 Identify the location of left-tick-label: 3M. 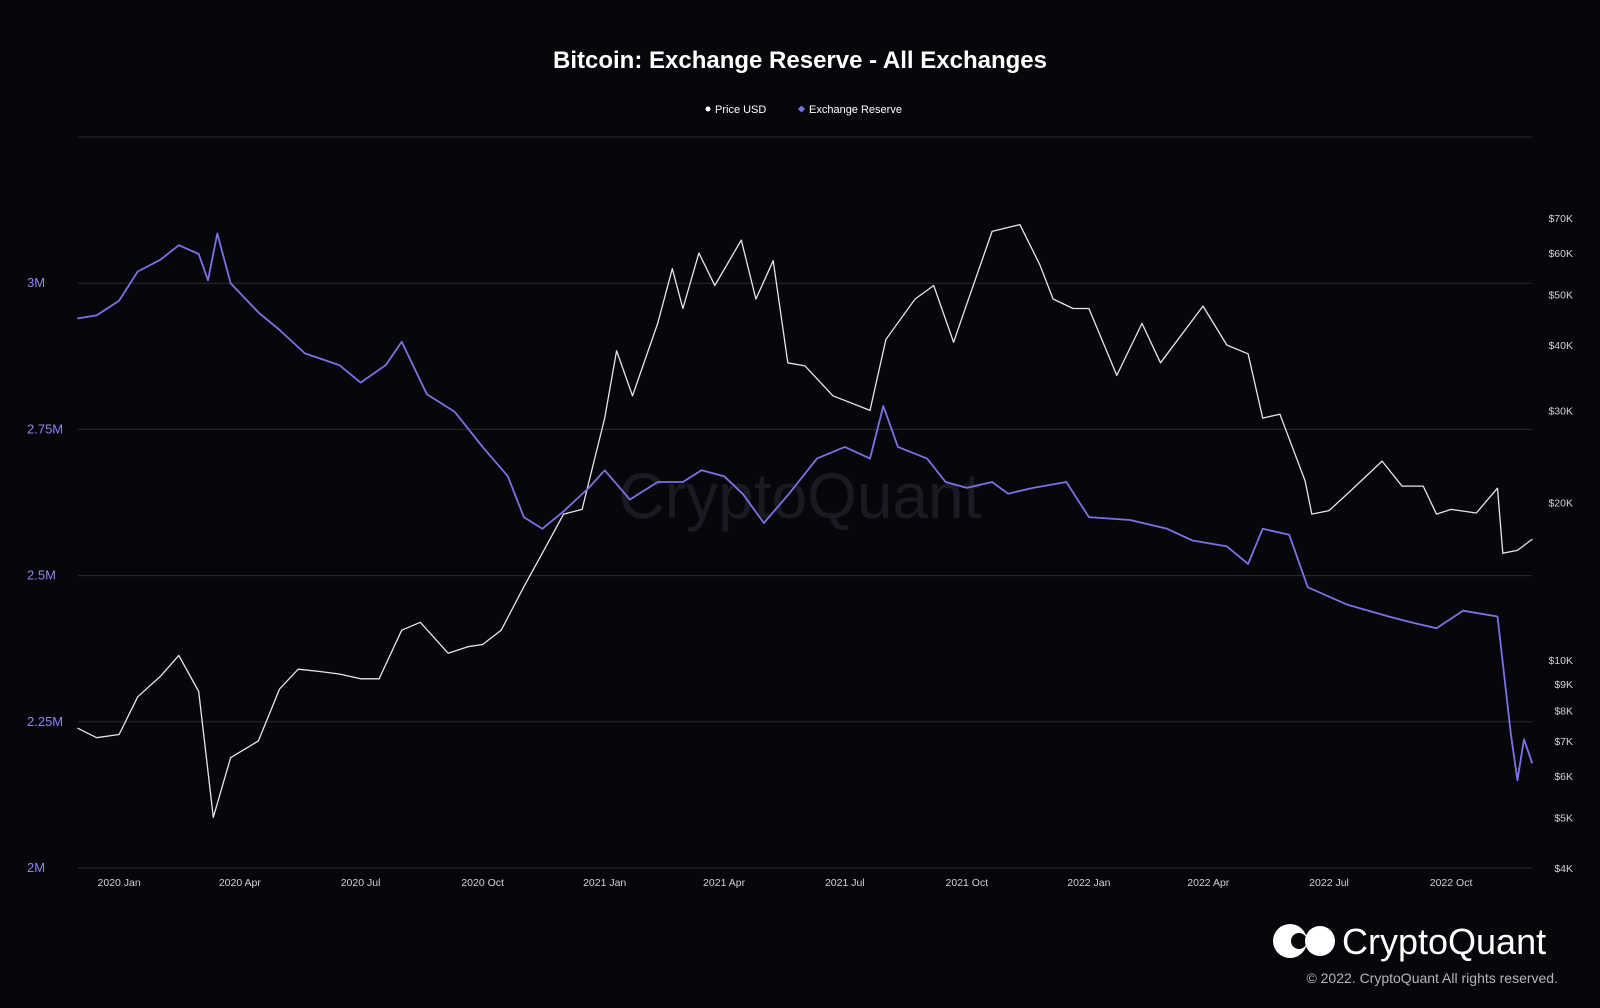
(36, 282).